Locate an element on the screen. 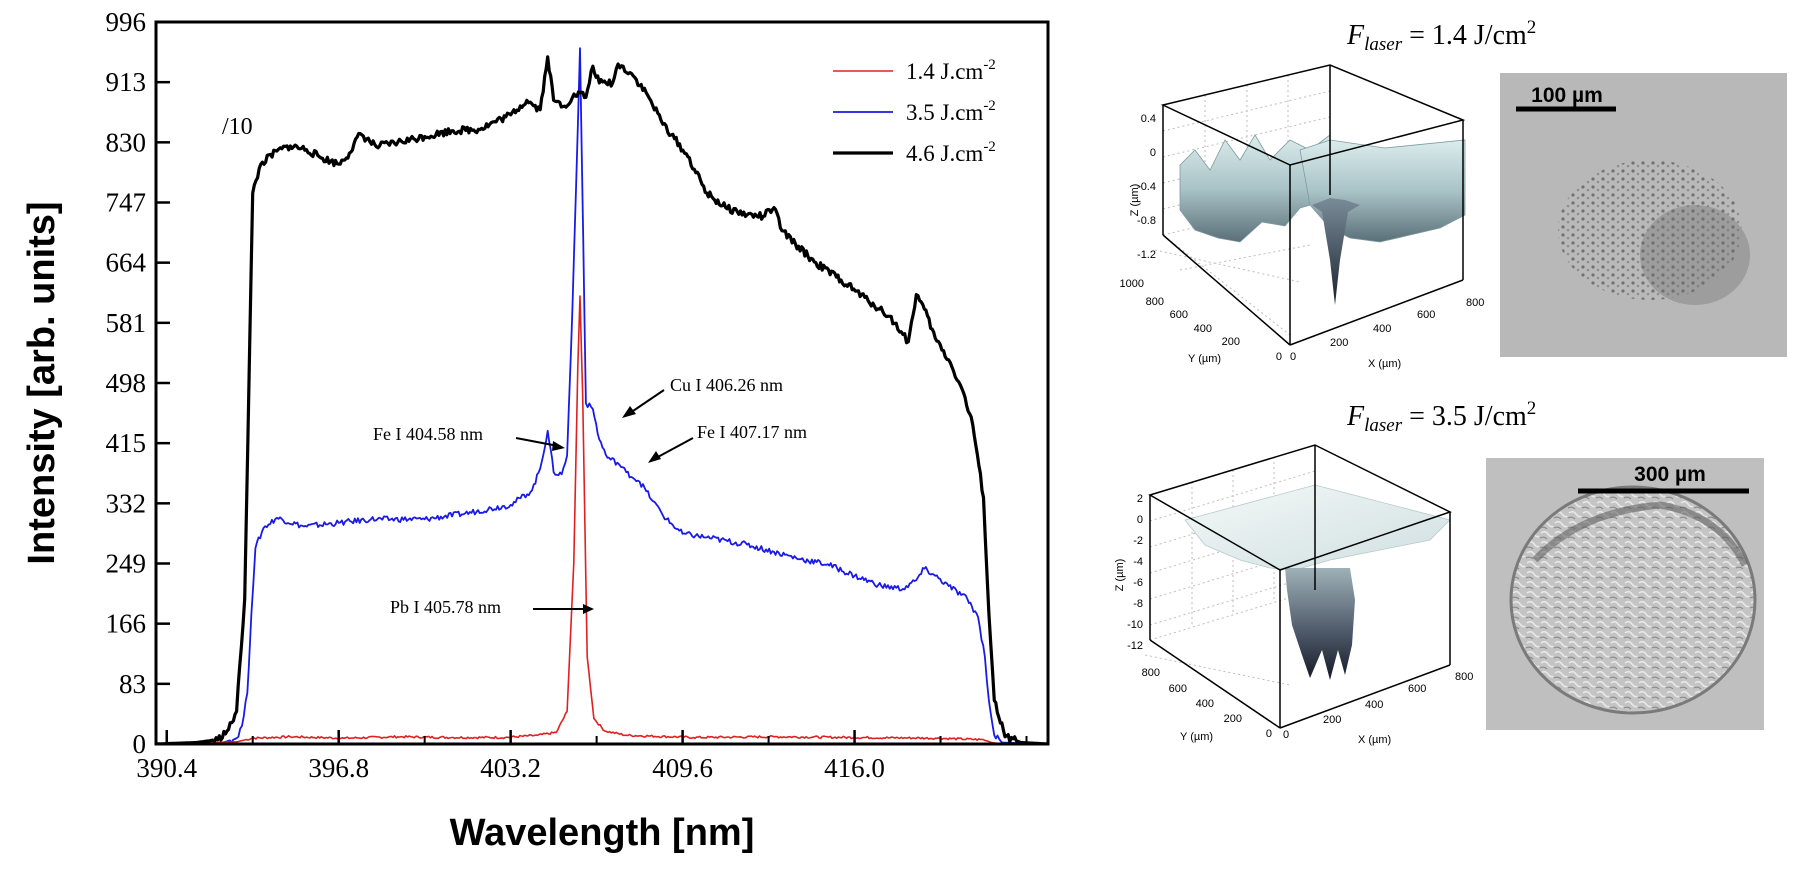  panel-bottom-title-f: F is located at coordinates (1355, 416).